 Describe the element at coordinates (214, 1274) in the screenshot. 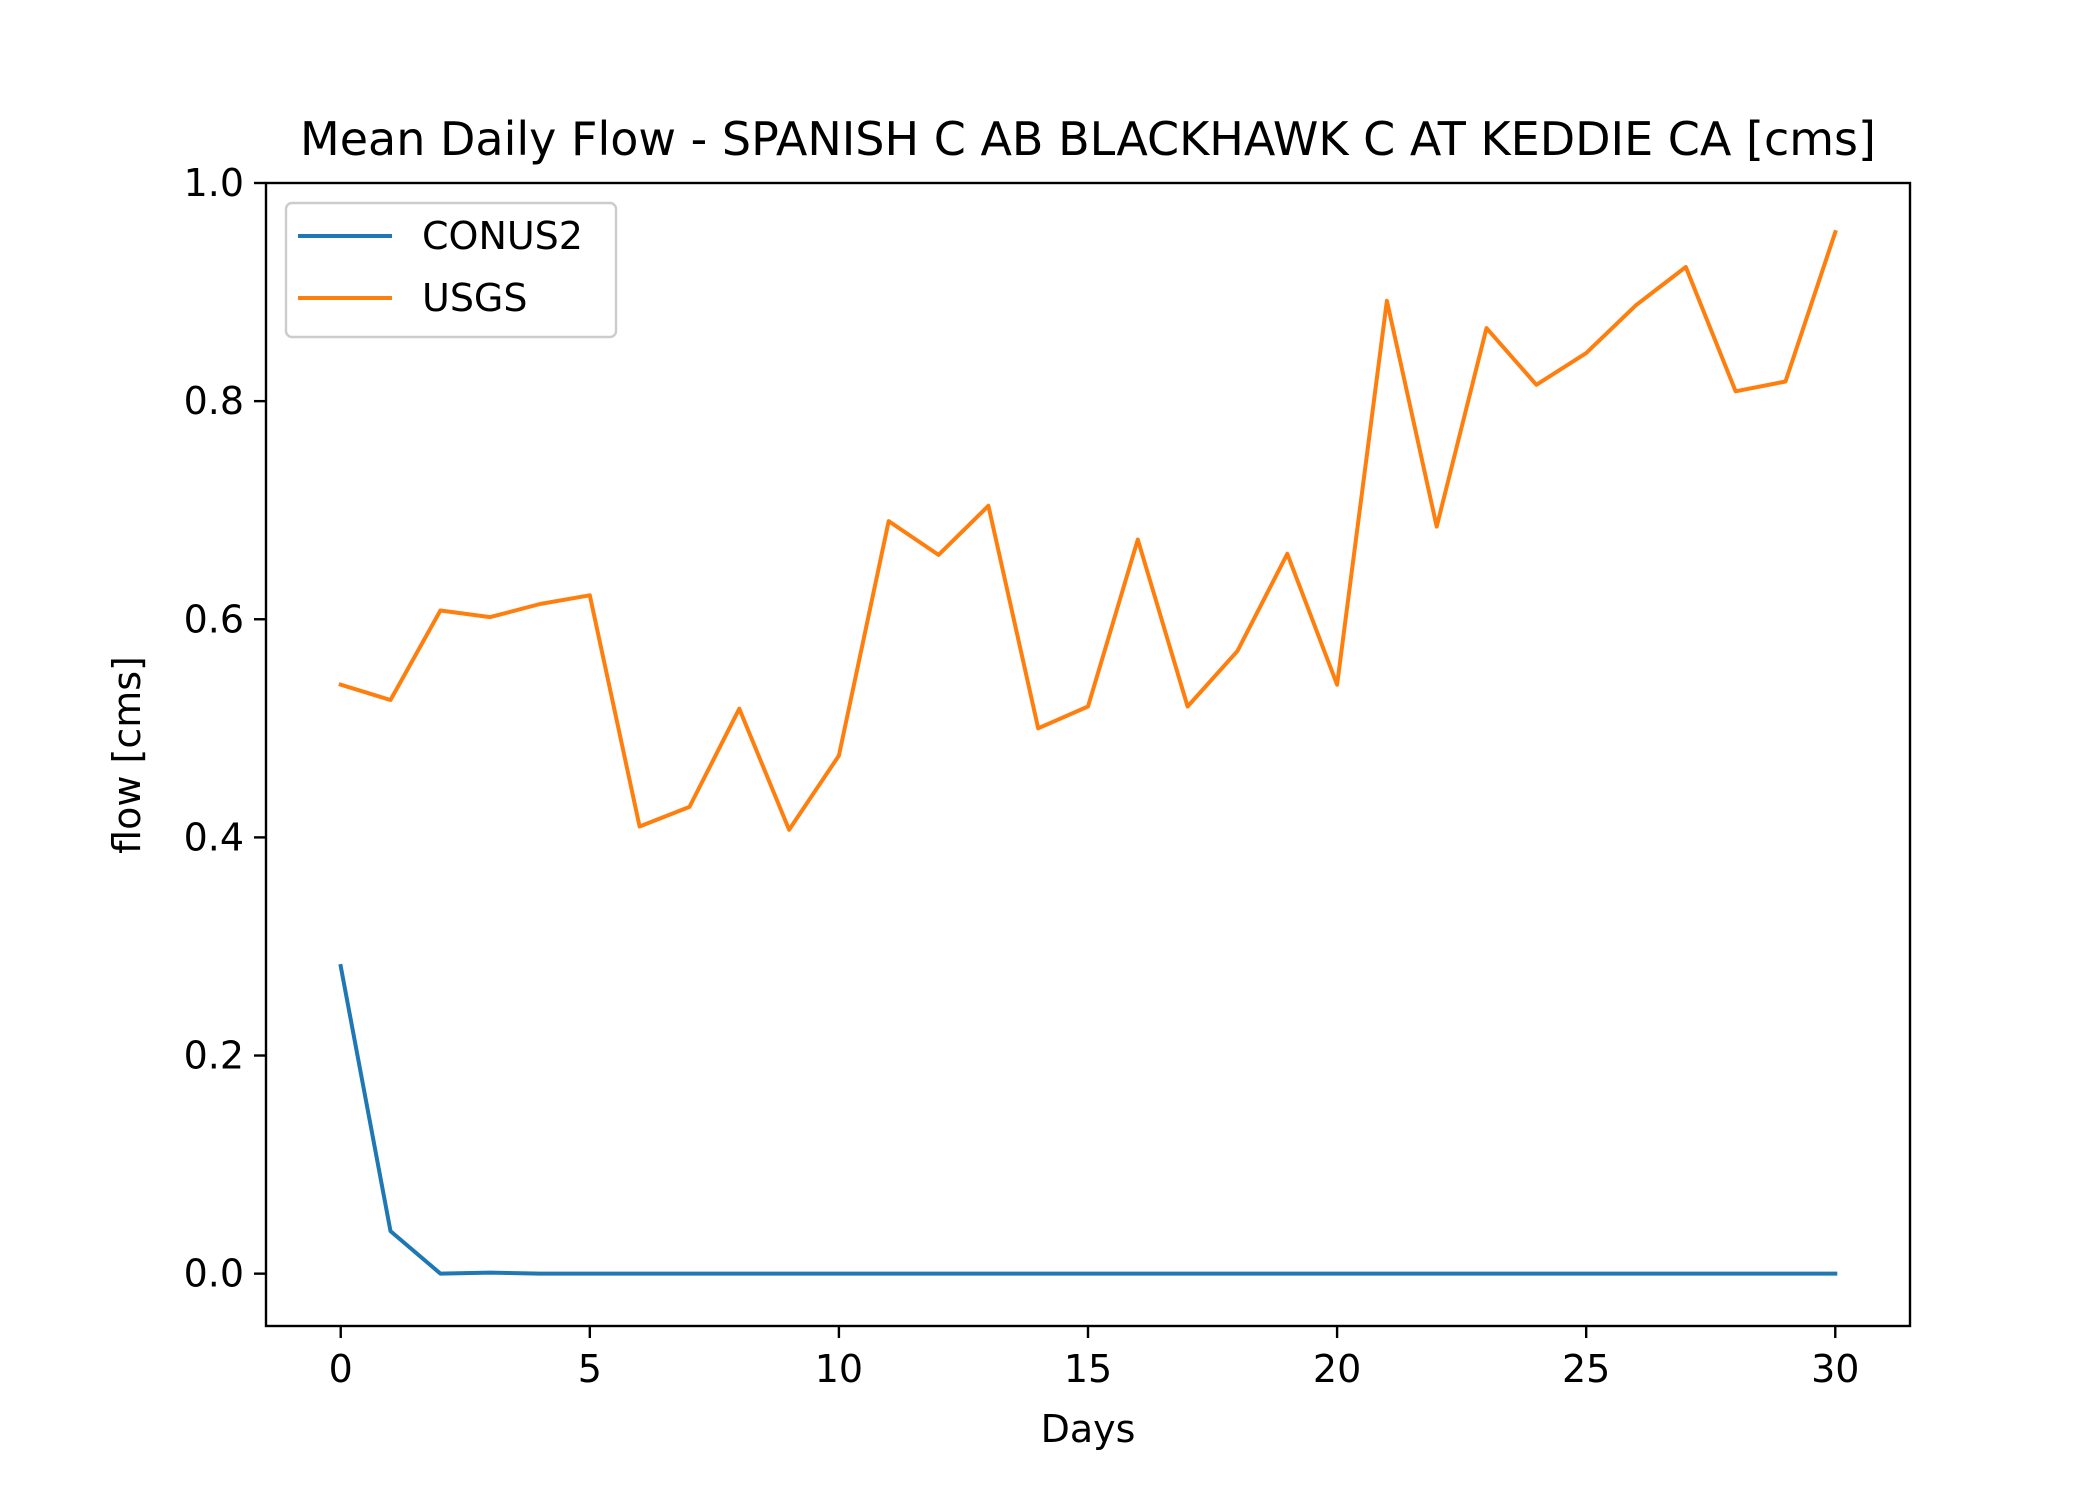

I see `y-tick-label: 0.0` at that location.